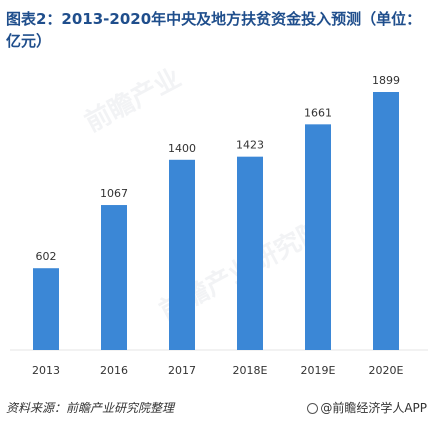  Describe the element at coordinates (182, 370) in the screenshot. I see `x-tick-label-2017: 2017` at that location.